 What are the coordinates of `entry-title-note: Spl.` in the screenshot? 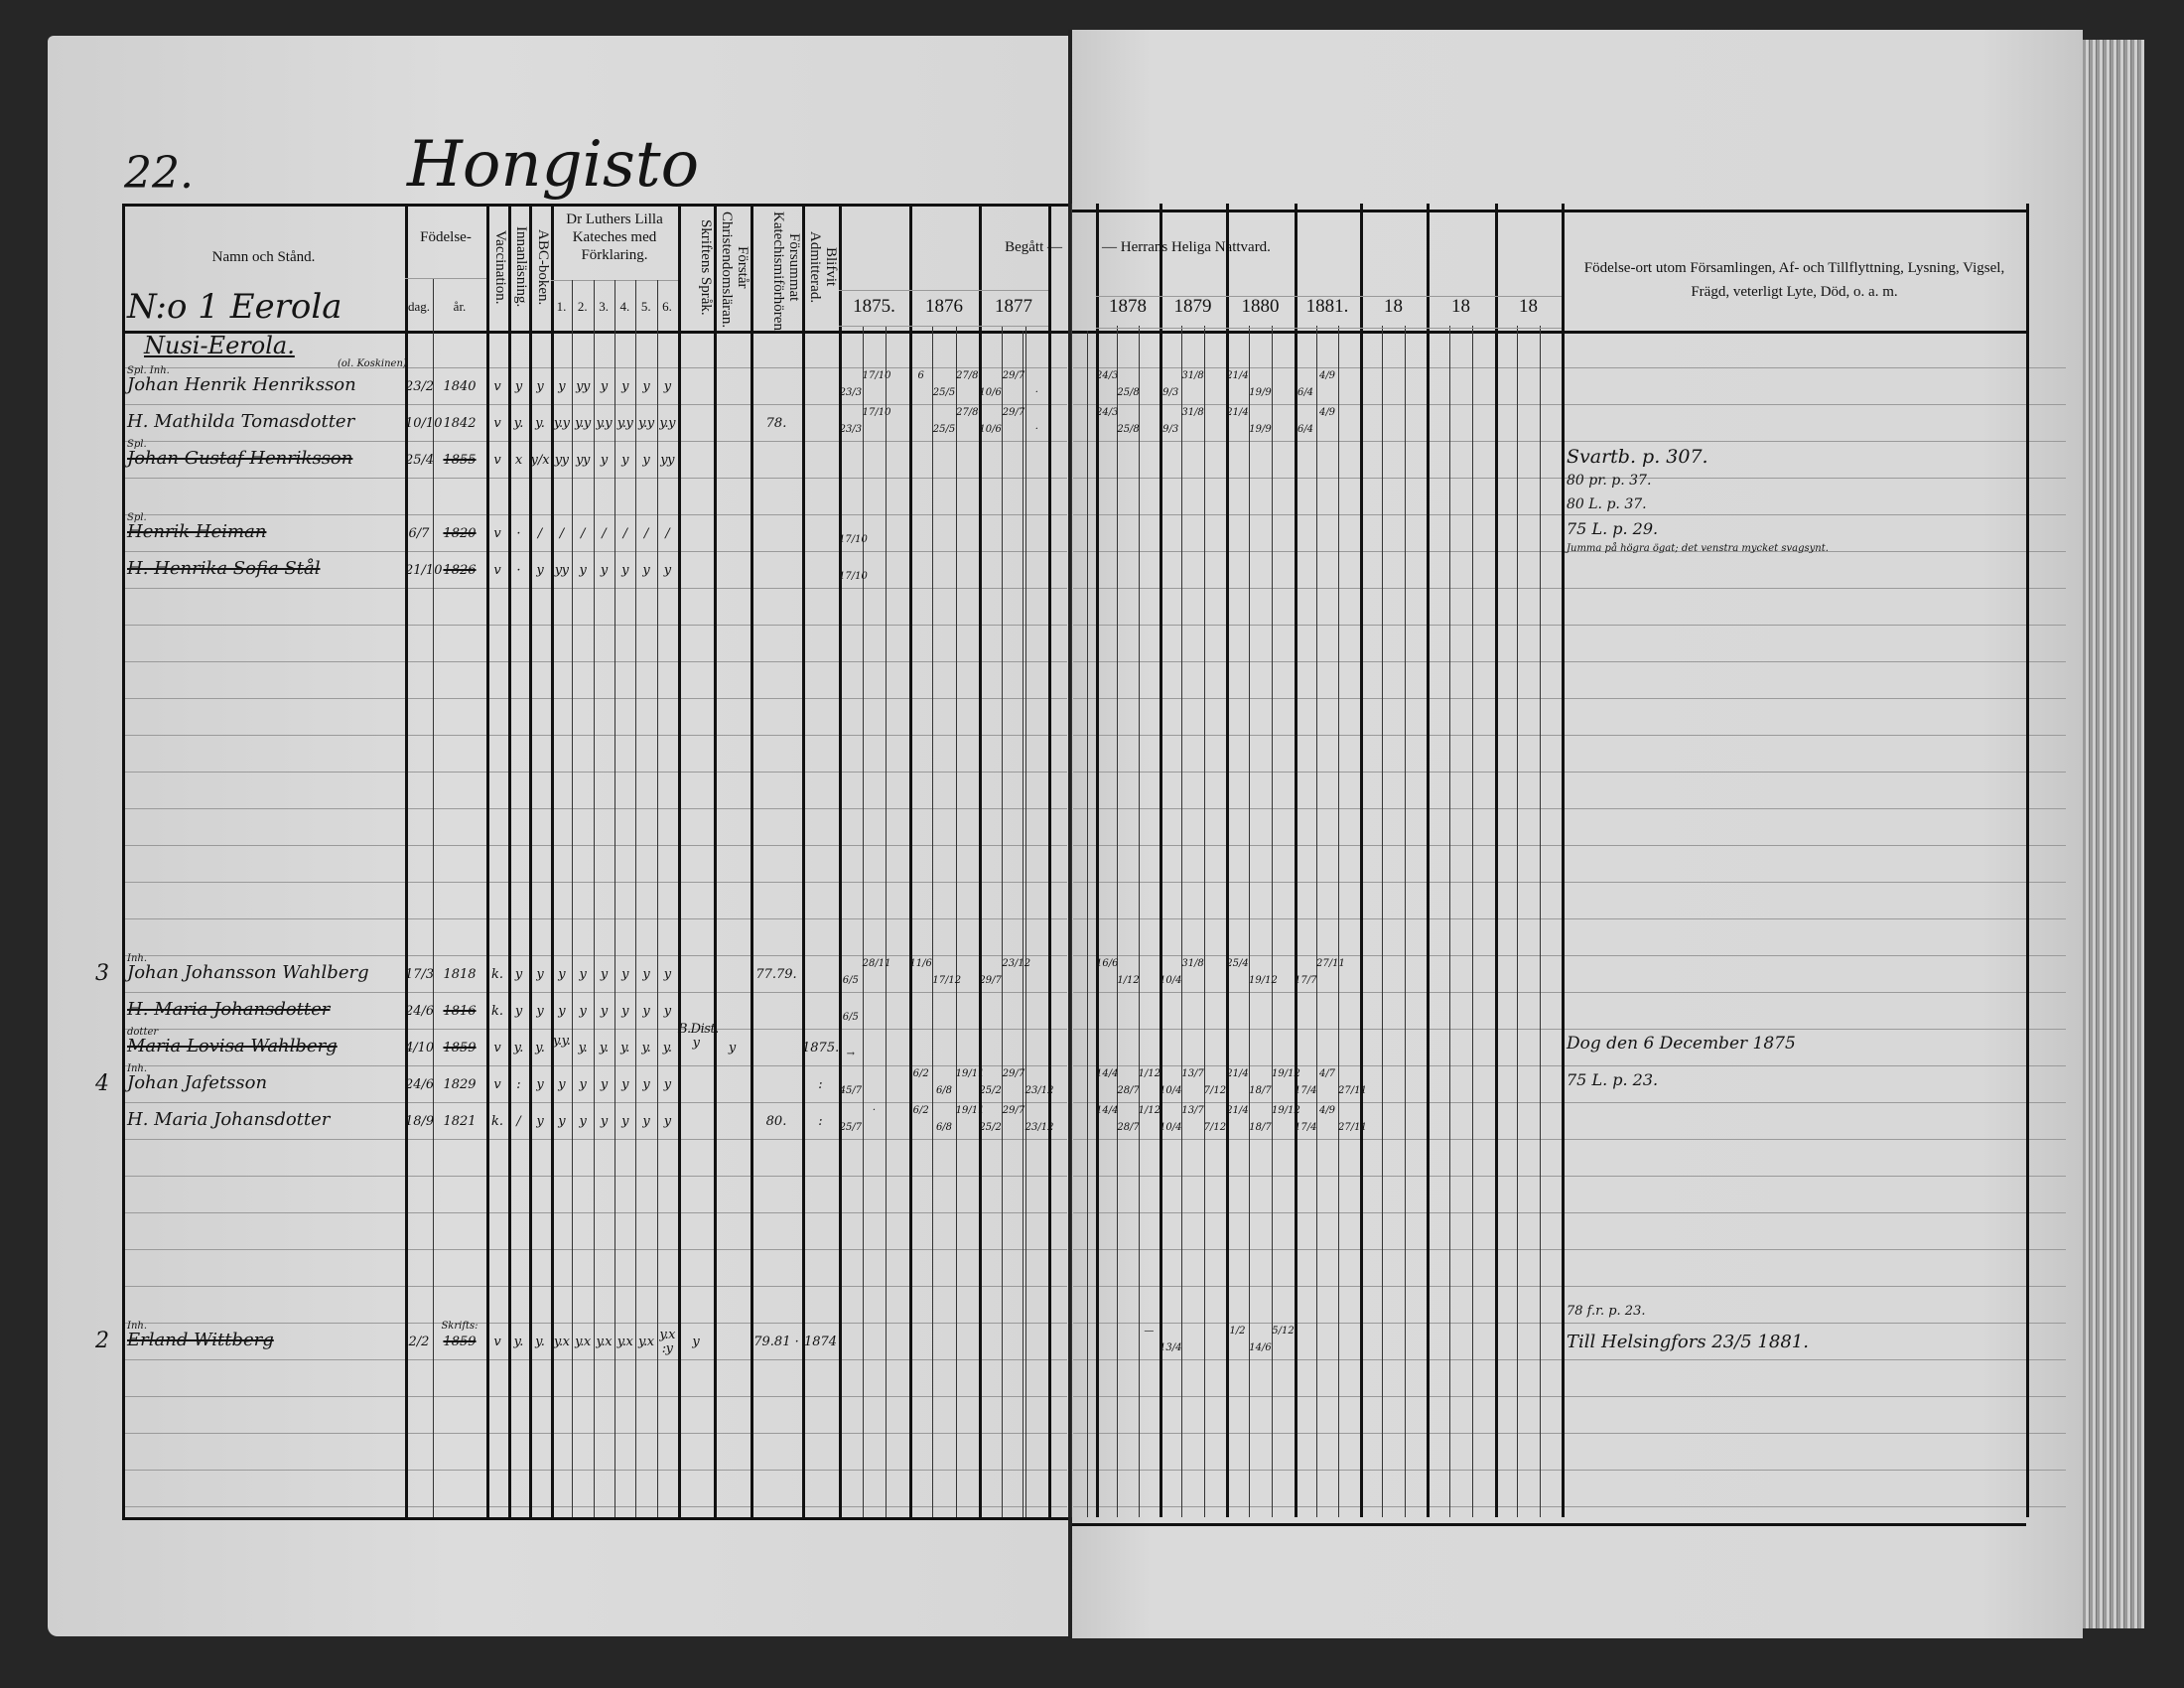 It's located at (137, 517).